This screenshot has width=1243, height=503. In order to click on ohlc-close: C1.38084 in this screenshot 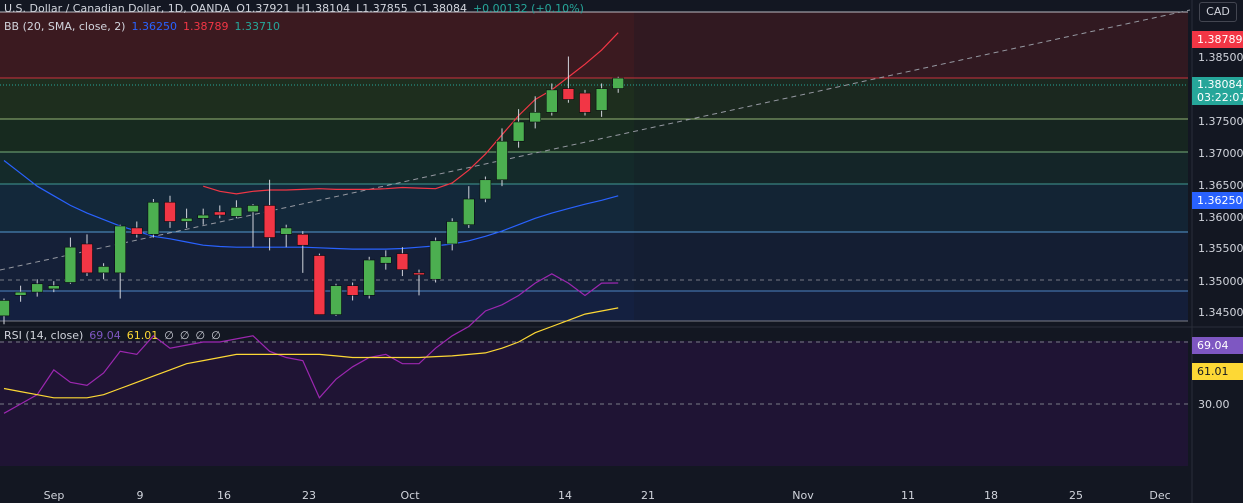, I will do `click(440, 8)`.